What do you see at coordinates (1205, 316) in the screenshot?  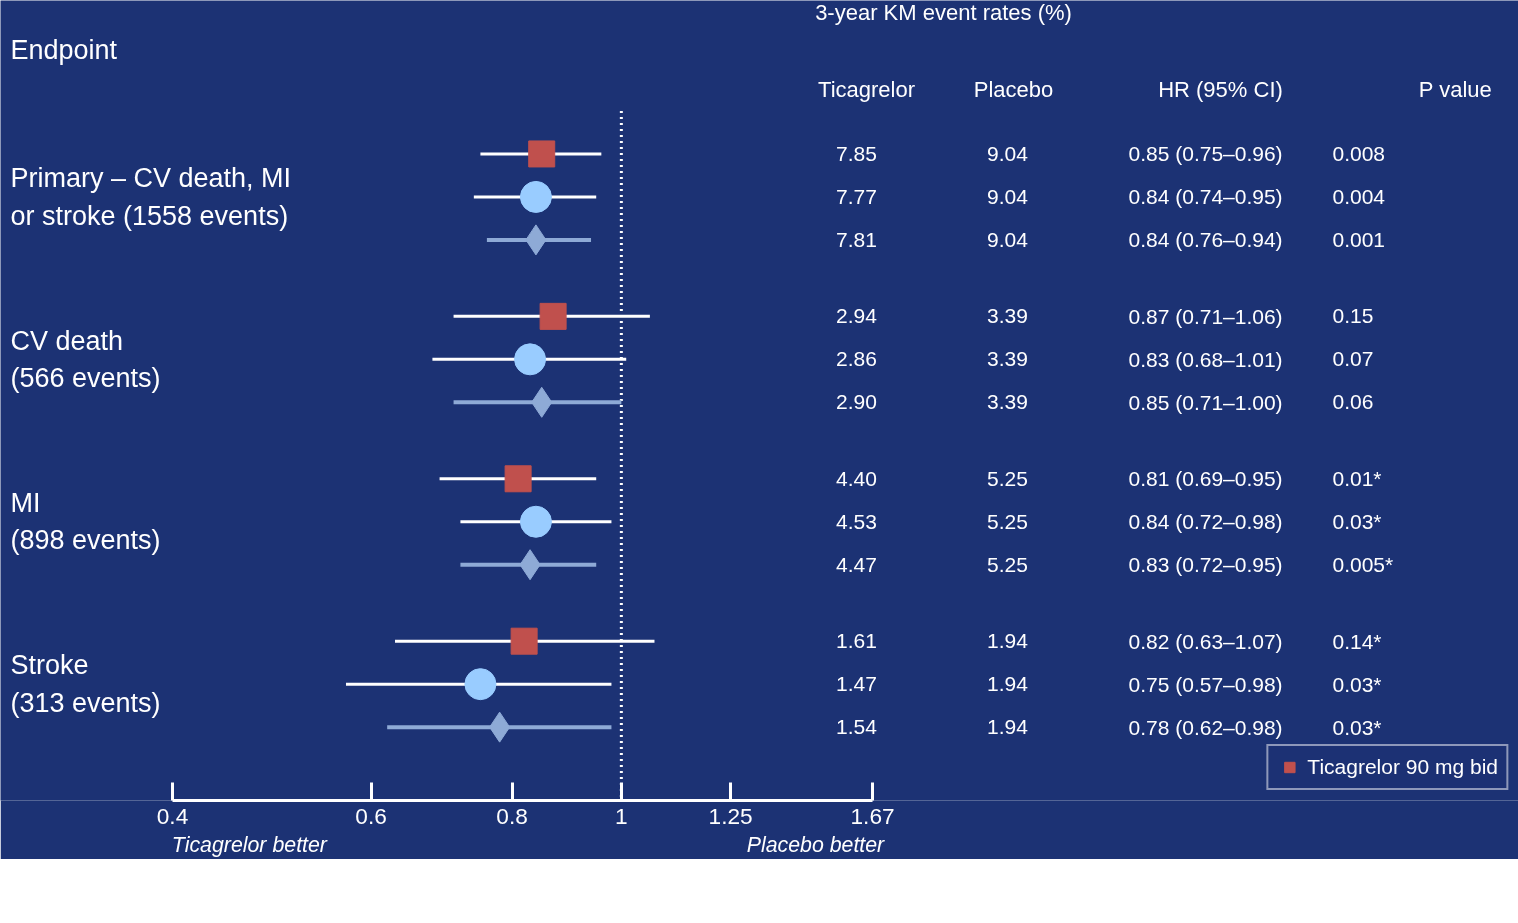 I see `text: 0.87 (0.71–1.06)` at bounding box center [1205, 316].